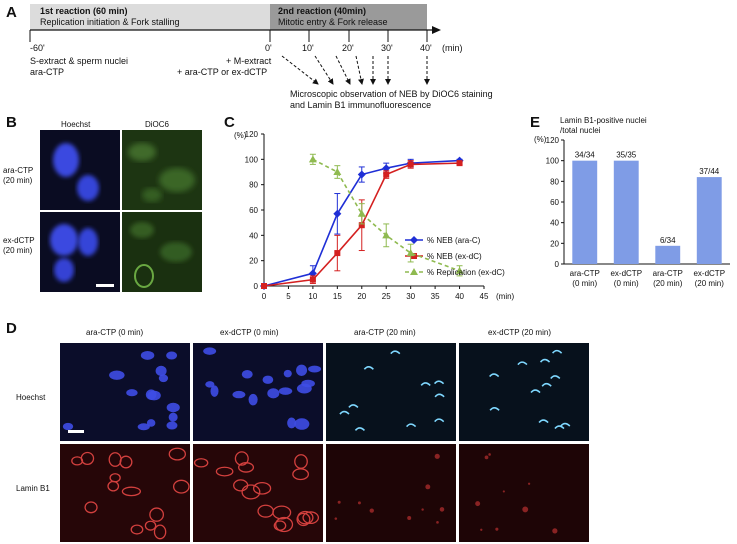 This screenshot has height=544, width=737. What do you see at coordinates (626, 283) in the screenshot?
I see `category-label: (0 min)` at bounding box center [626, 283].